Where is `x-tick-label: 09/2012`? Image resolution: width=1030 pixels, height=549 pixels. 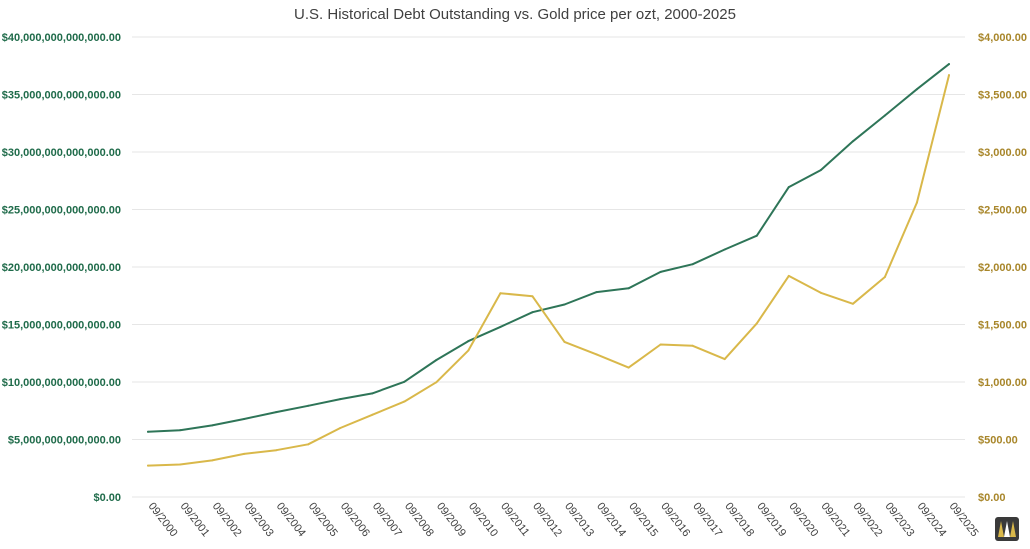
x-tick-label: 09/2012 is located at coordinates (547, 519).